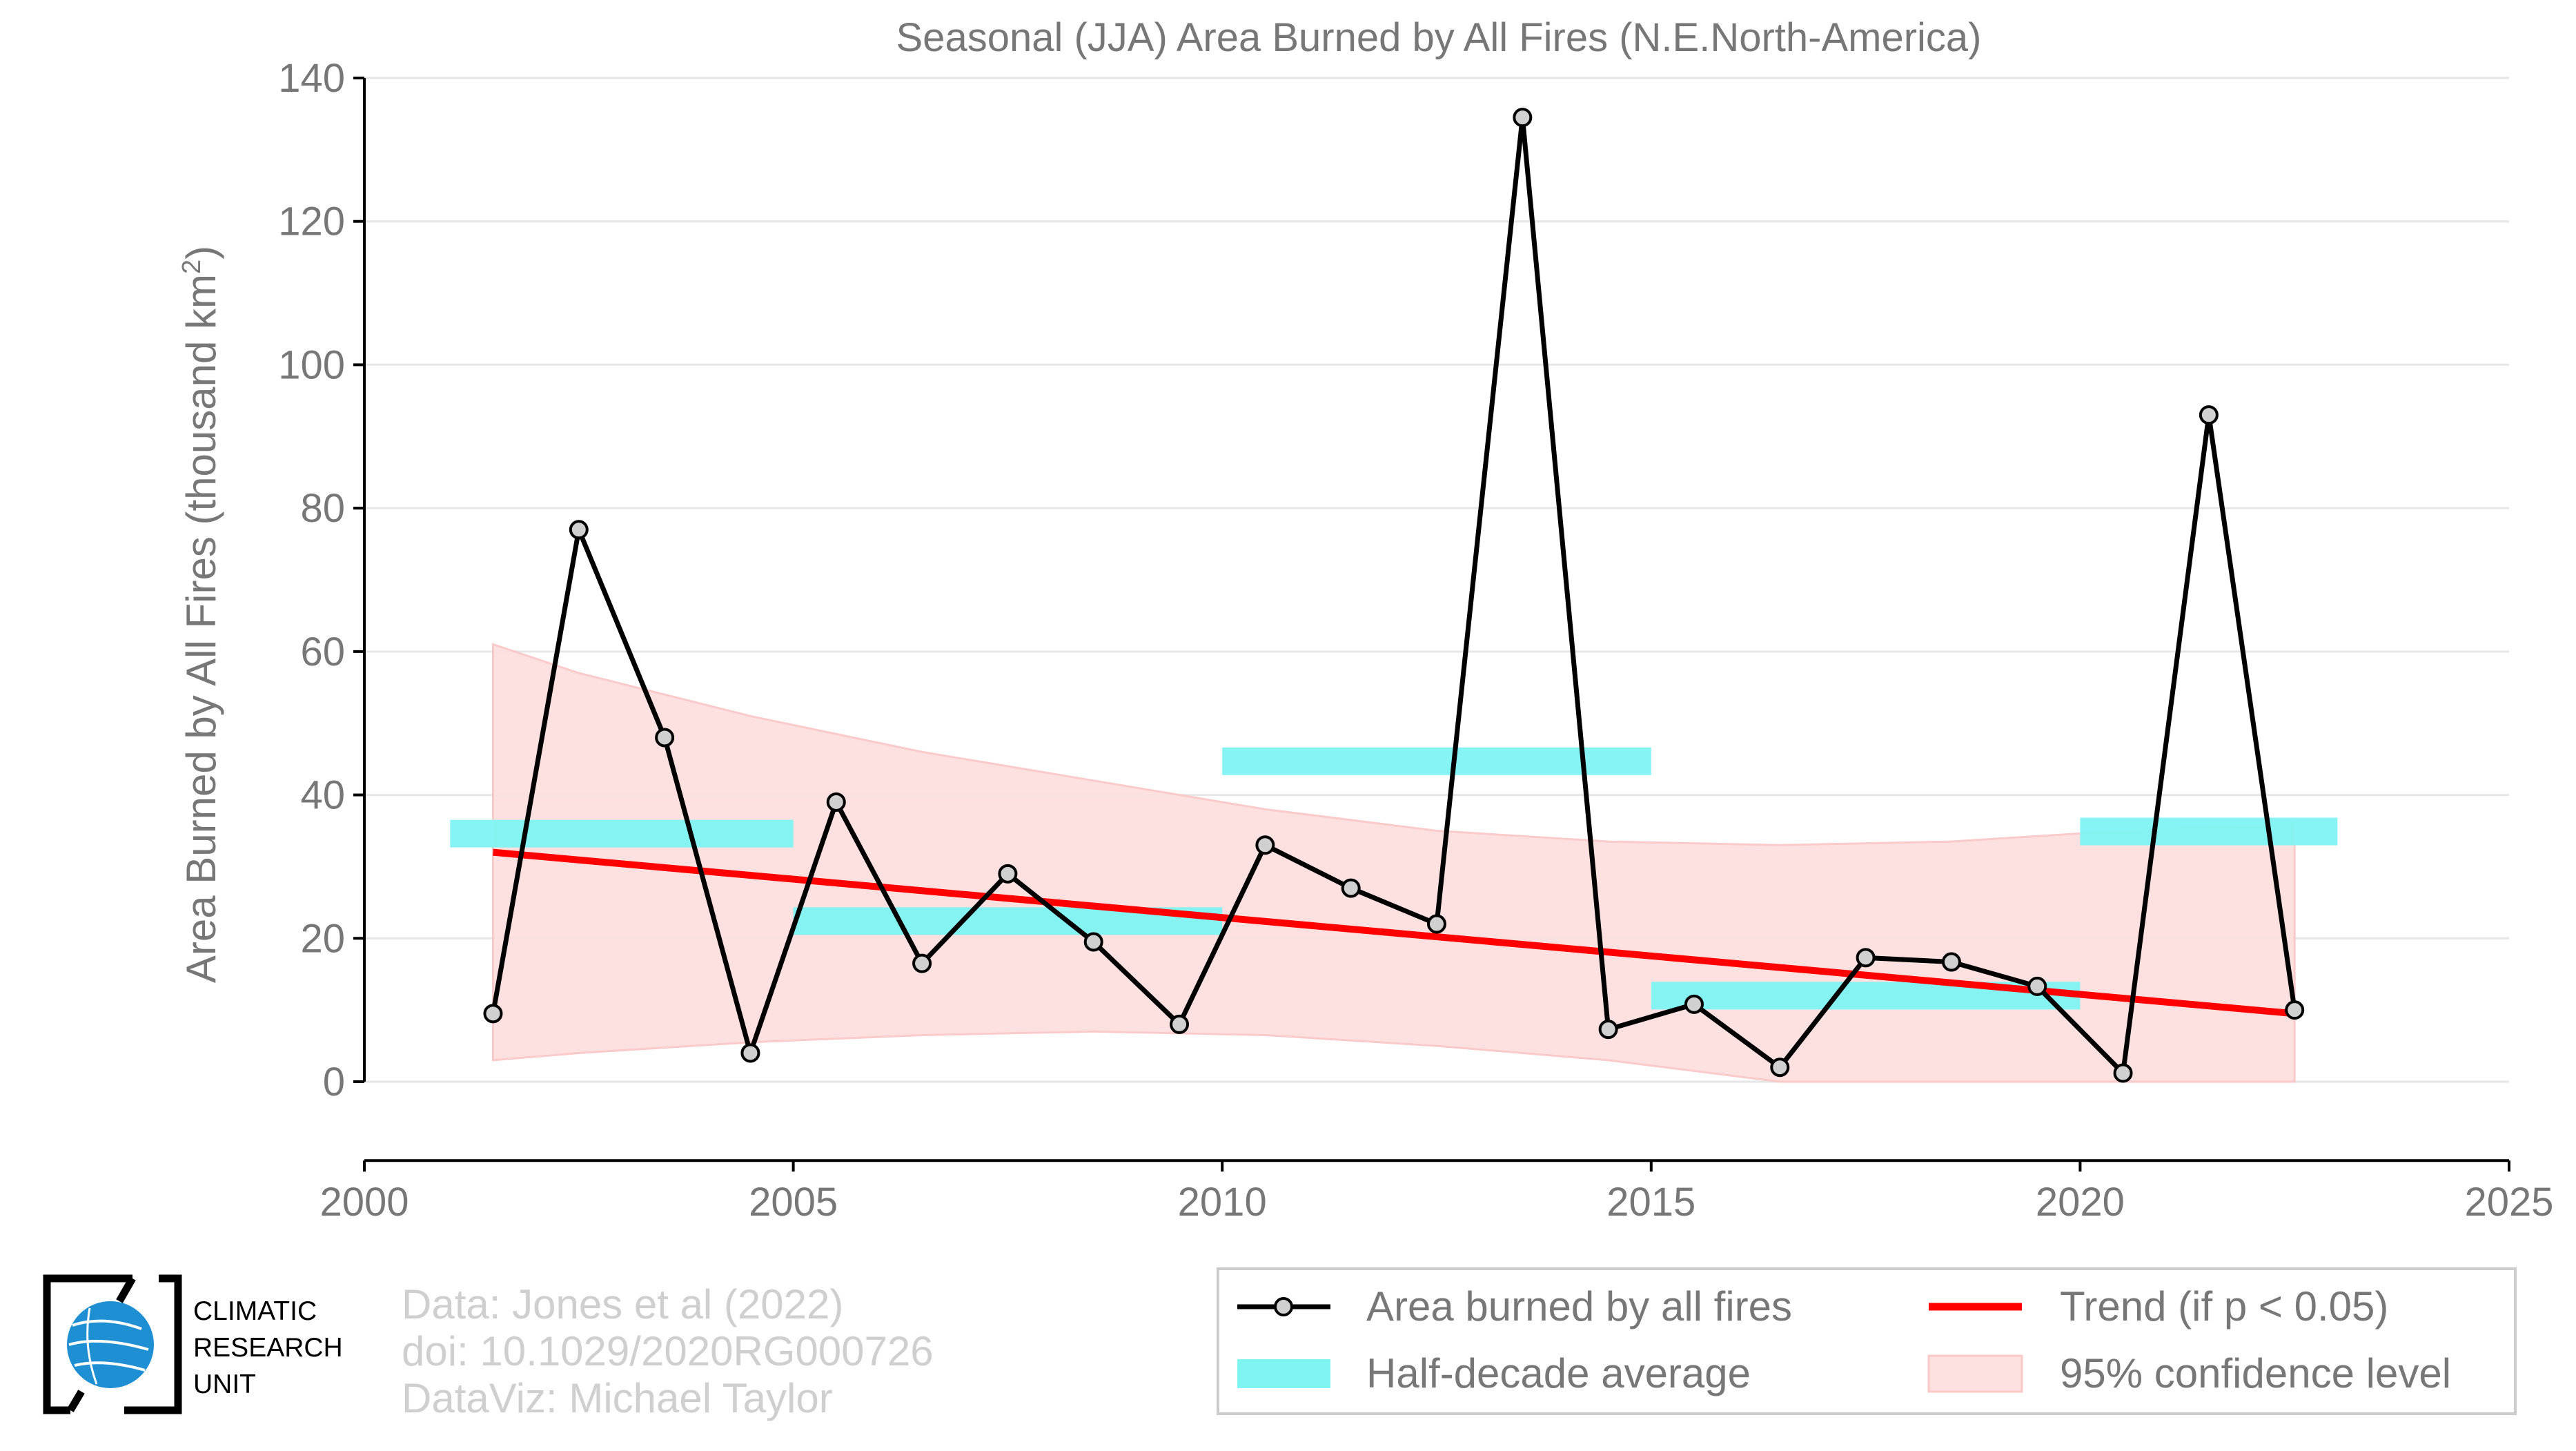 The width and height of the screenshot is (2576, 1451). I want to click on logo-bracket-left, so click(87, 1344).